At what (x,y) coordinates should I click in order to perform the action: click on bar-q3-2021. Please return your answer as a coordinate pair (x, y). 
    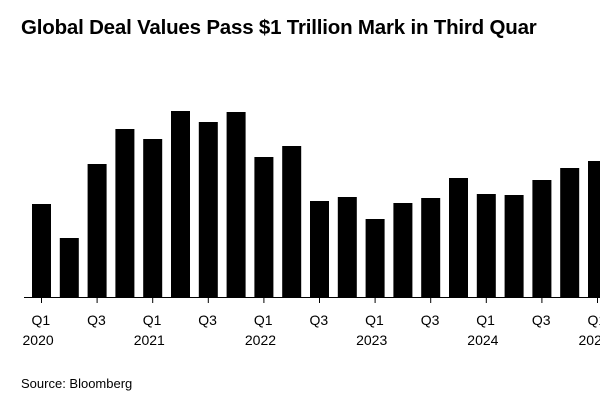
    Looking at the image, I should click on (208, 209).